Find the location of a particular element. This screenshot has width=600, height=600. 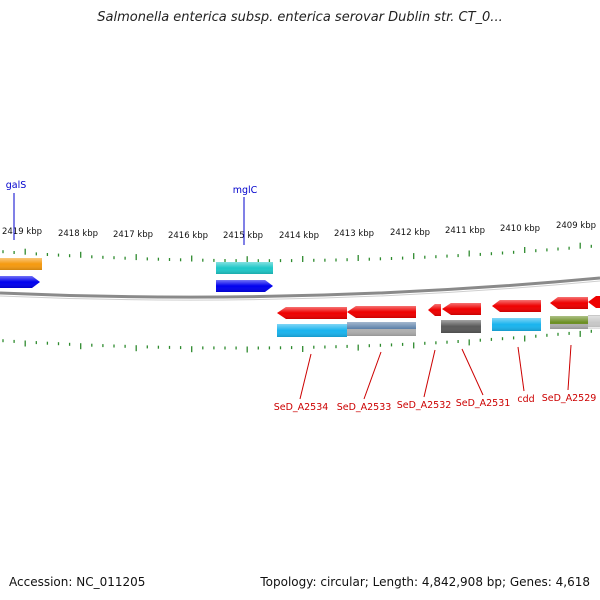

tick-label: 2410 kbp is located at coordinates (520, 229).